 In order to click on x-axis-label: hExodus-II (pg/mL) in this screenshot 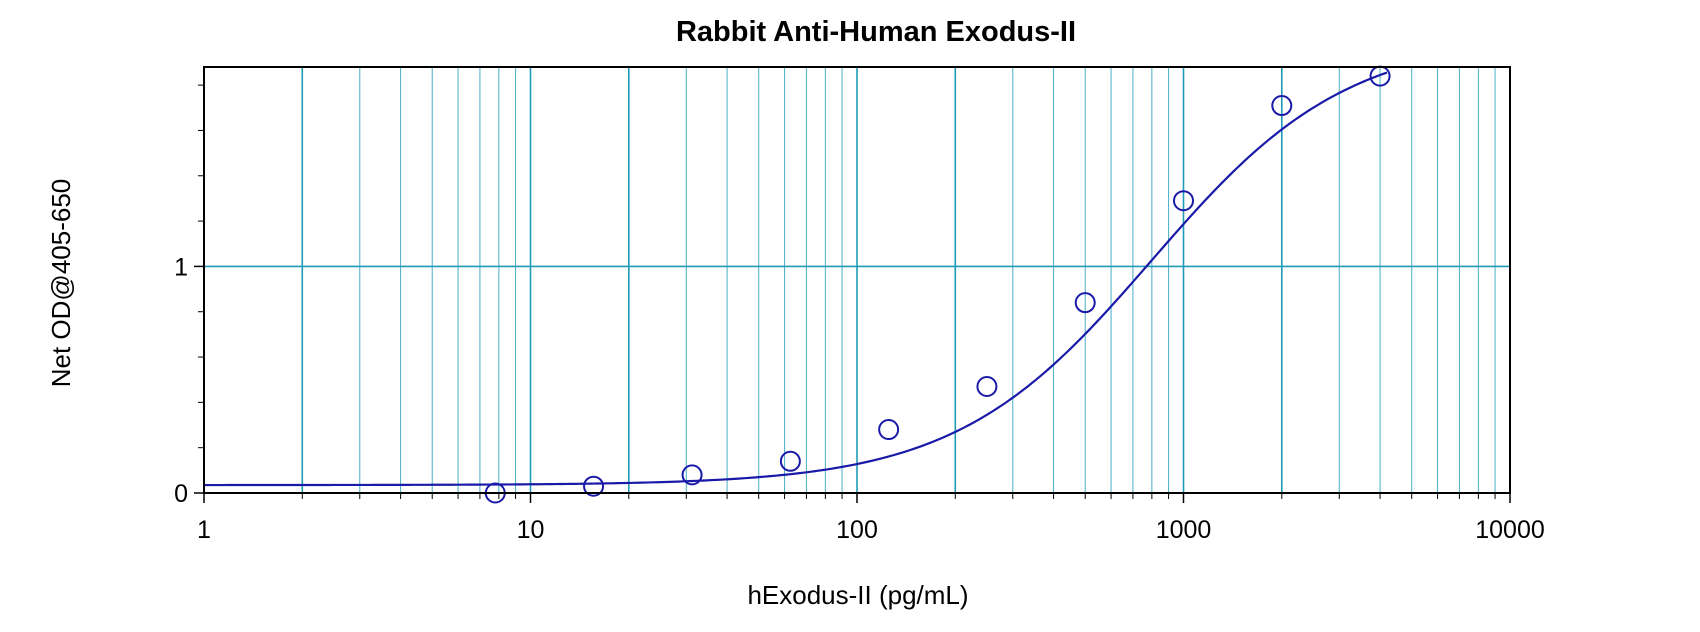, I will do `click(857, 595)`.